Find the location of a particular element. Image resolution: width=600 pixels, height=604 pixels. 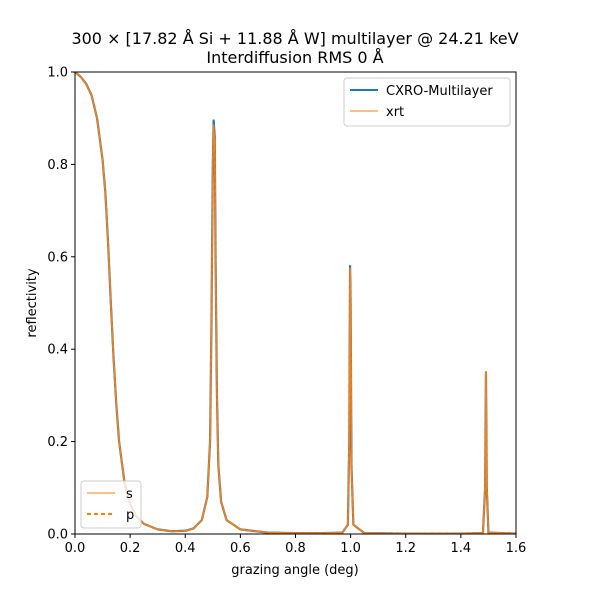

legend-s-label: s is located at coordinates (129, 494).